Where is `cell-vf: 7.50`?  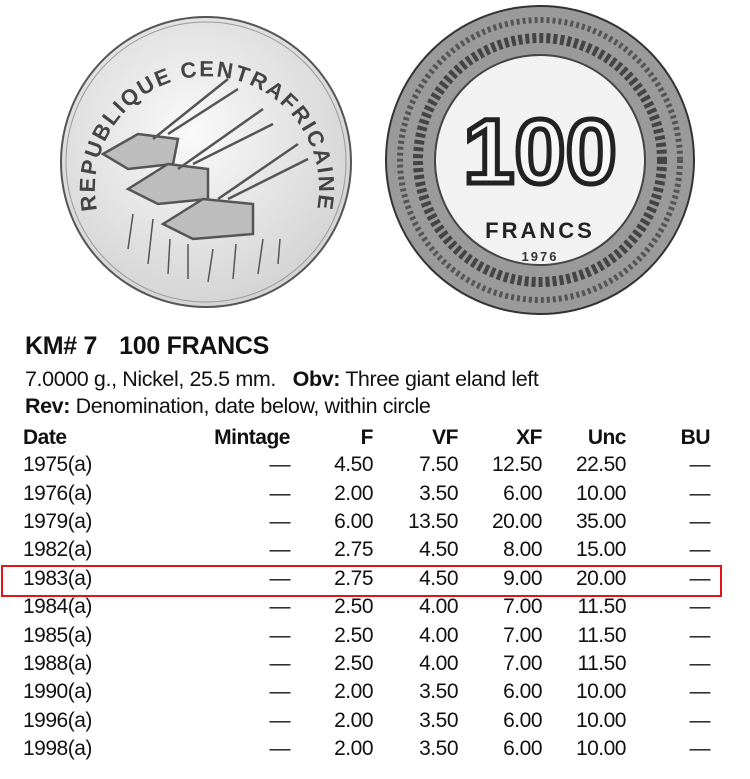
cell-vf: 7.50 is located at coordinates (438, 465).